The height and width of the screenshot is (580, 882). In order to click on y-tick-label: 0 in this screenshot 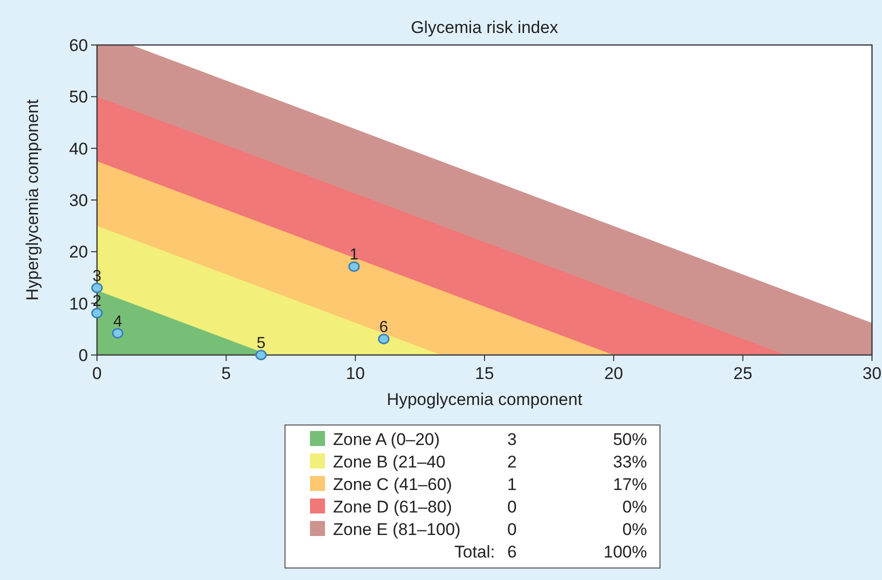, I will do `click(83, 355)`.